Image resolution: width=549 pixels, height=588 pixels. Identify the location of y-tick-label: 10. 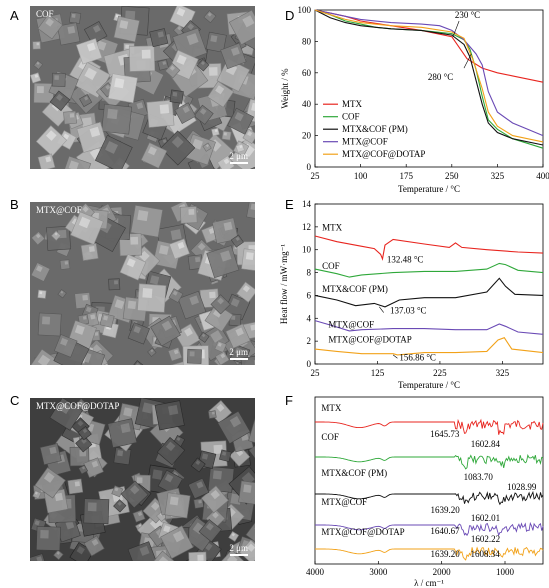
(307, 250).